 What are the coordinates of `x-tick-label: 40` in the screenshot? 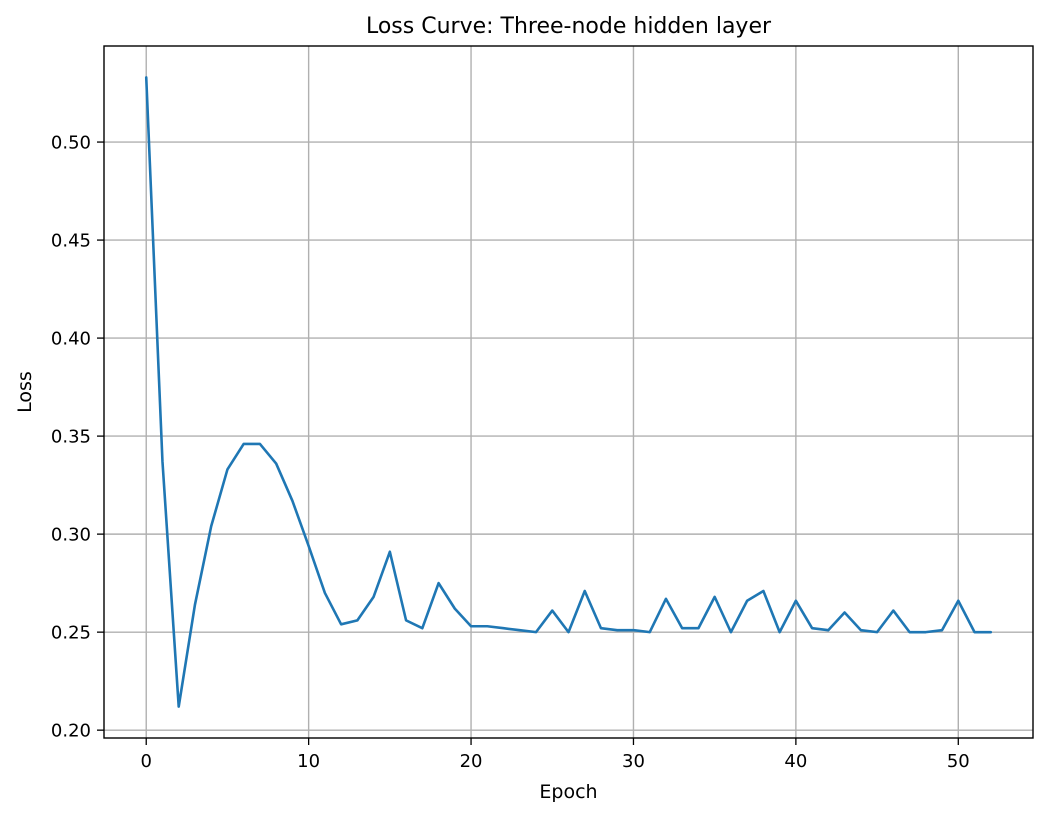 It's located at (795, 761).